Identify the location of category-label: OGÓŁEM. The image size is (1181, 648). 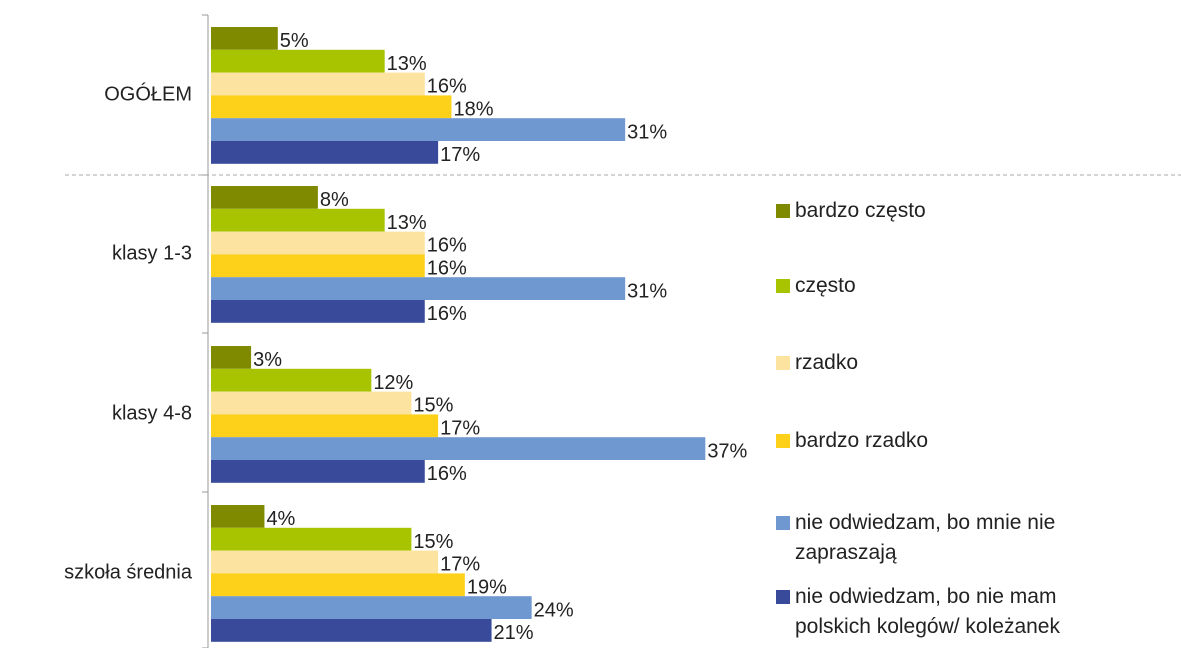
(148, 94).